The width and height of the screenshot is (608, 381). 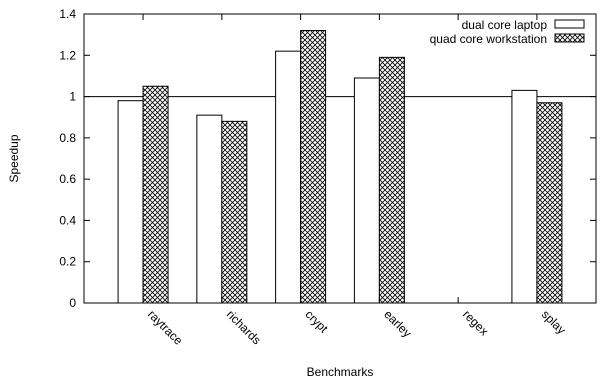 What do you see at coordinates (340, 372) in the screenshot?
I see `x-axis-title: Benchmarks` at bounding box center [340, 372].